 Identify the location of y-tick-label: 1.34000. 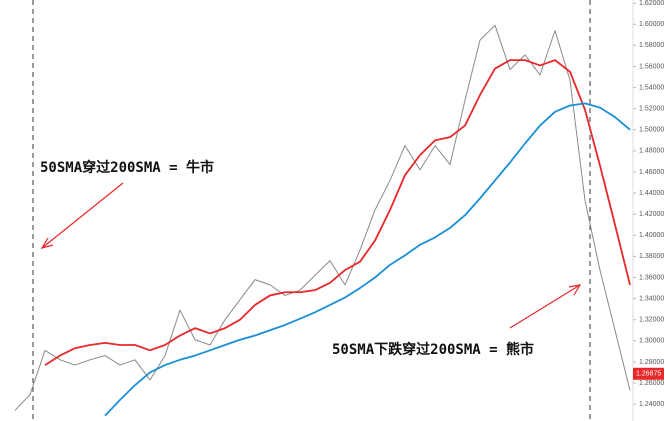
(651, 298).